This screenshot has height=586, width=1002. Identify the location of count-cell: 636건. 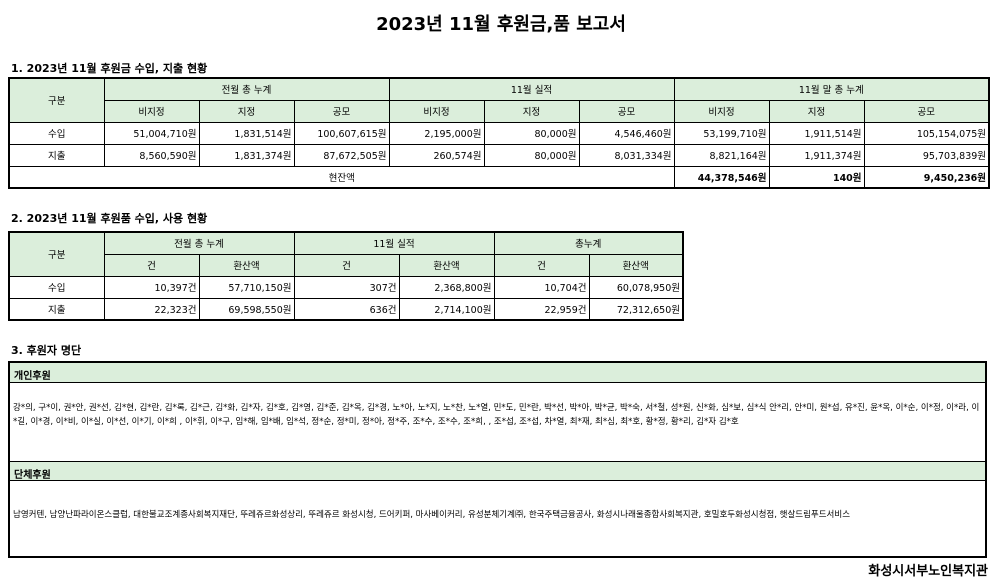
(346, 309).